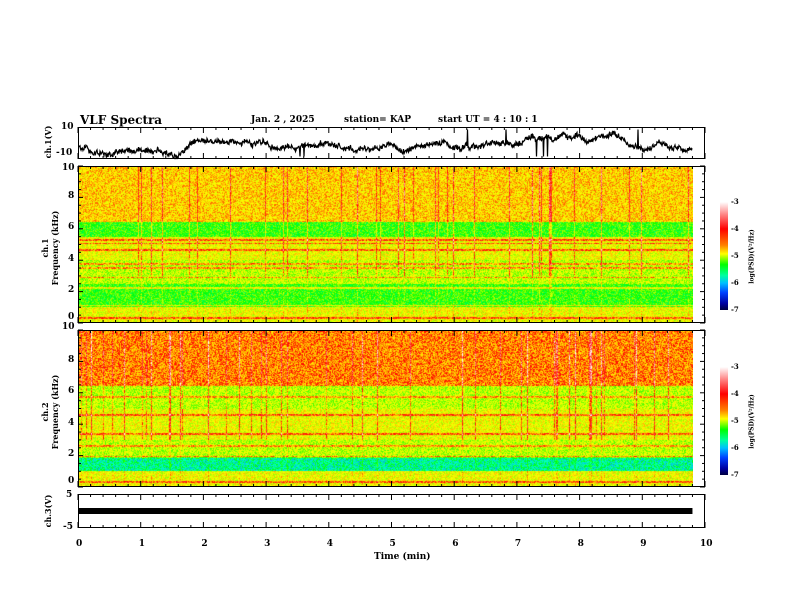 This screenshot has width=792, height=612. Describe the element at coordinates (68, 527) in the screenshot. I see `ch3-ytick-bottom: -5` at that location.